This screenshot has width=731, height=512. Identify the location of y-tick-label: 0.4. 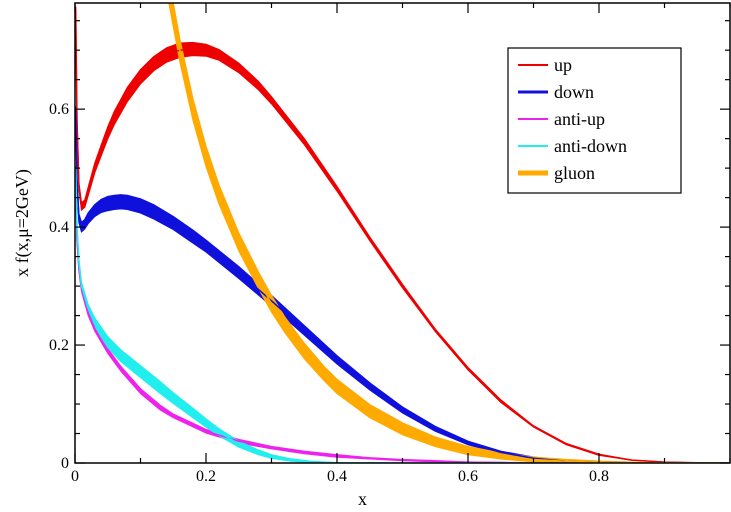
(59, 227).